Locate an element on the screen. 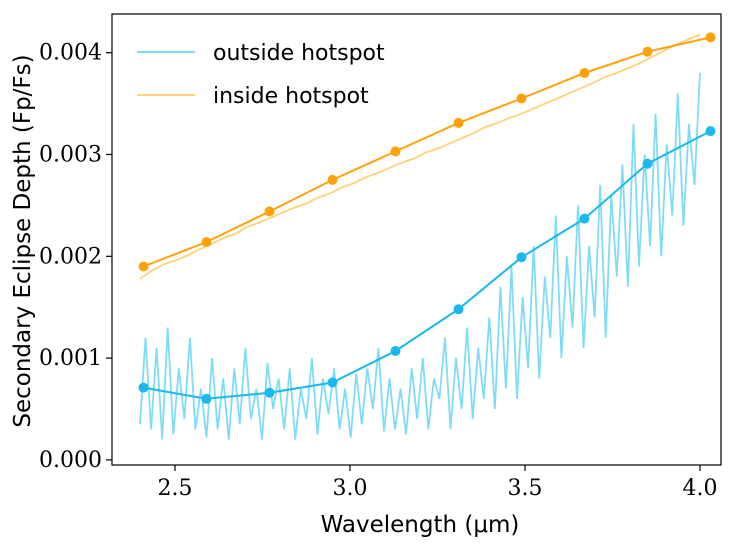 Image resolution: width=745 pixels, height=547 pixels. x-axis-label: Wavelength (μm) is located at coordinates (420, 525).